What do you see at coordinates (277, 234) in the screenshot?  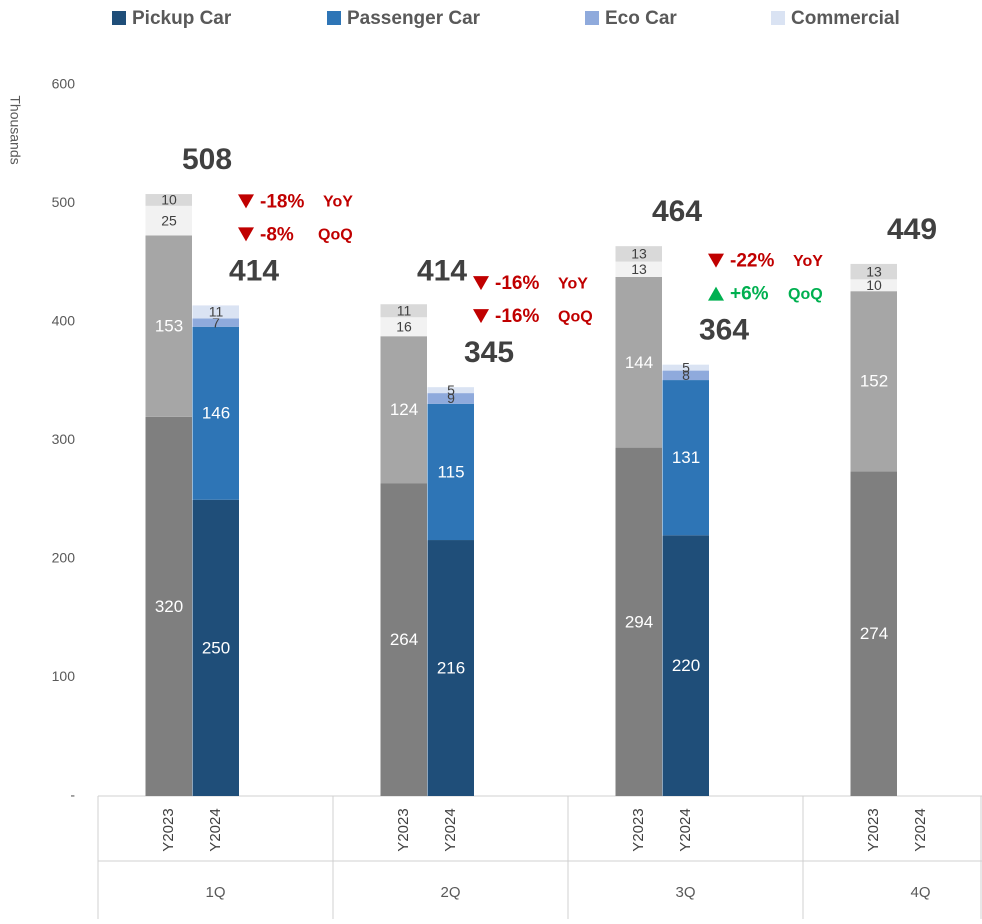 I see `change-value: -8%` at bounding box center [277, 234].